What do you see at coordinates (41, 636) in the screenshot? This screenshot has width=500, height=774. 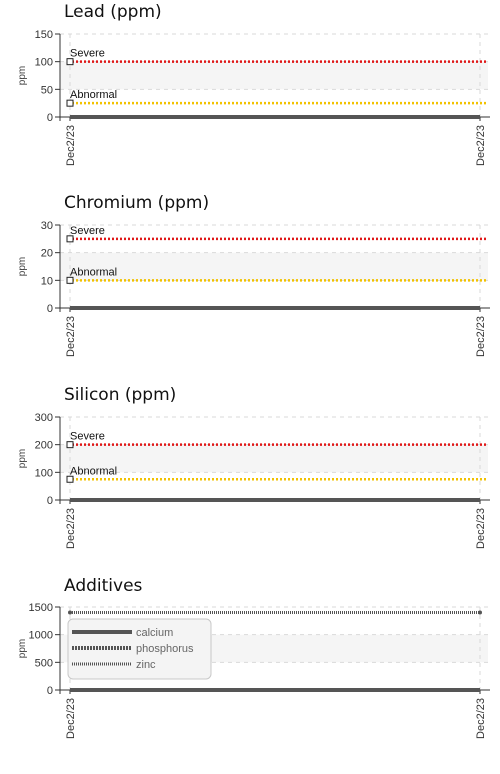 I see `y-tick-label: 1000` at bounding box center [41, 636].